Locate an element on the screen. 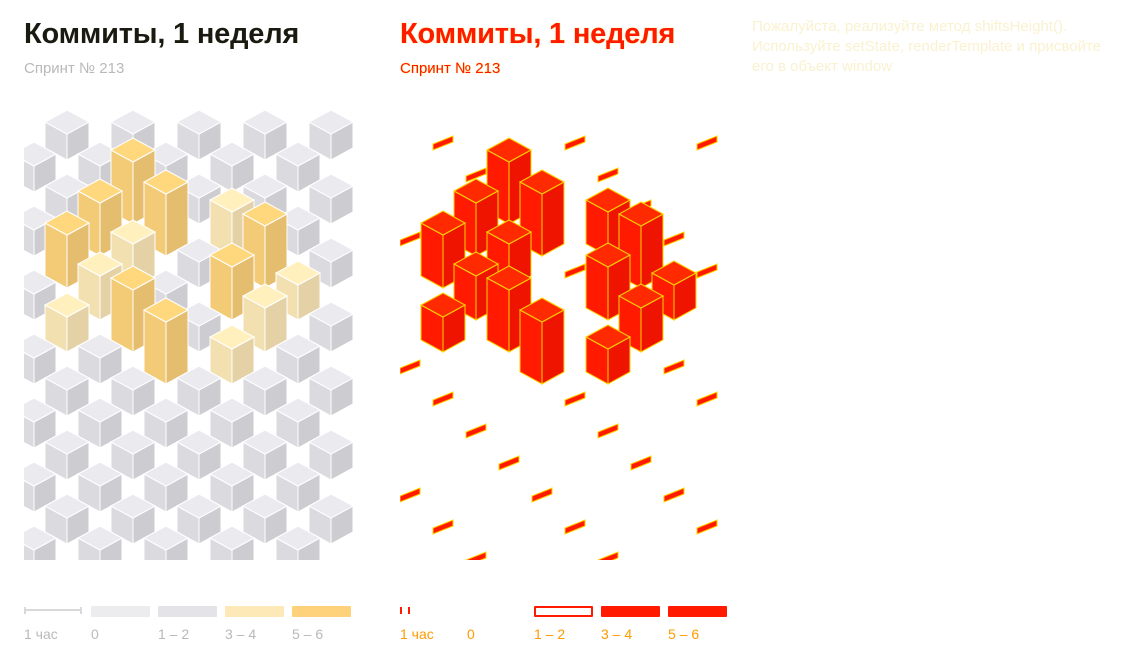 Image resolution: width=1128 pixels, height=668 pixels. chart-legend-diff: 1 час 0 1 – 2 3 – 4 5 – 6 is located at coordinates (570, 625).